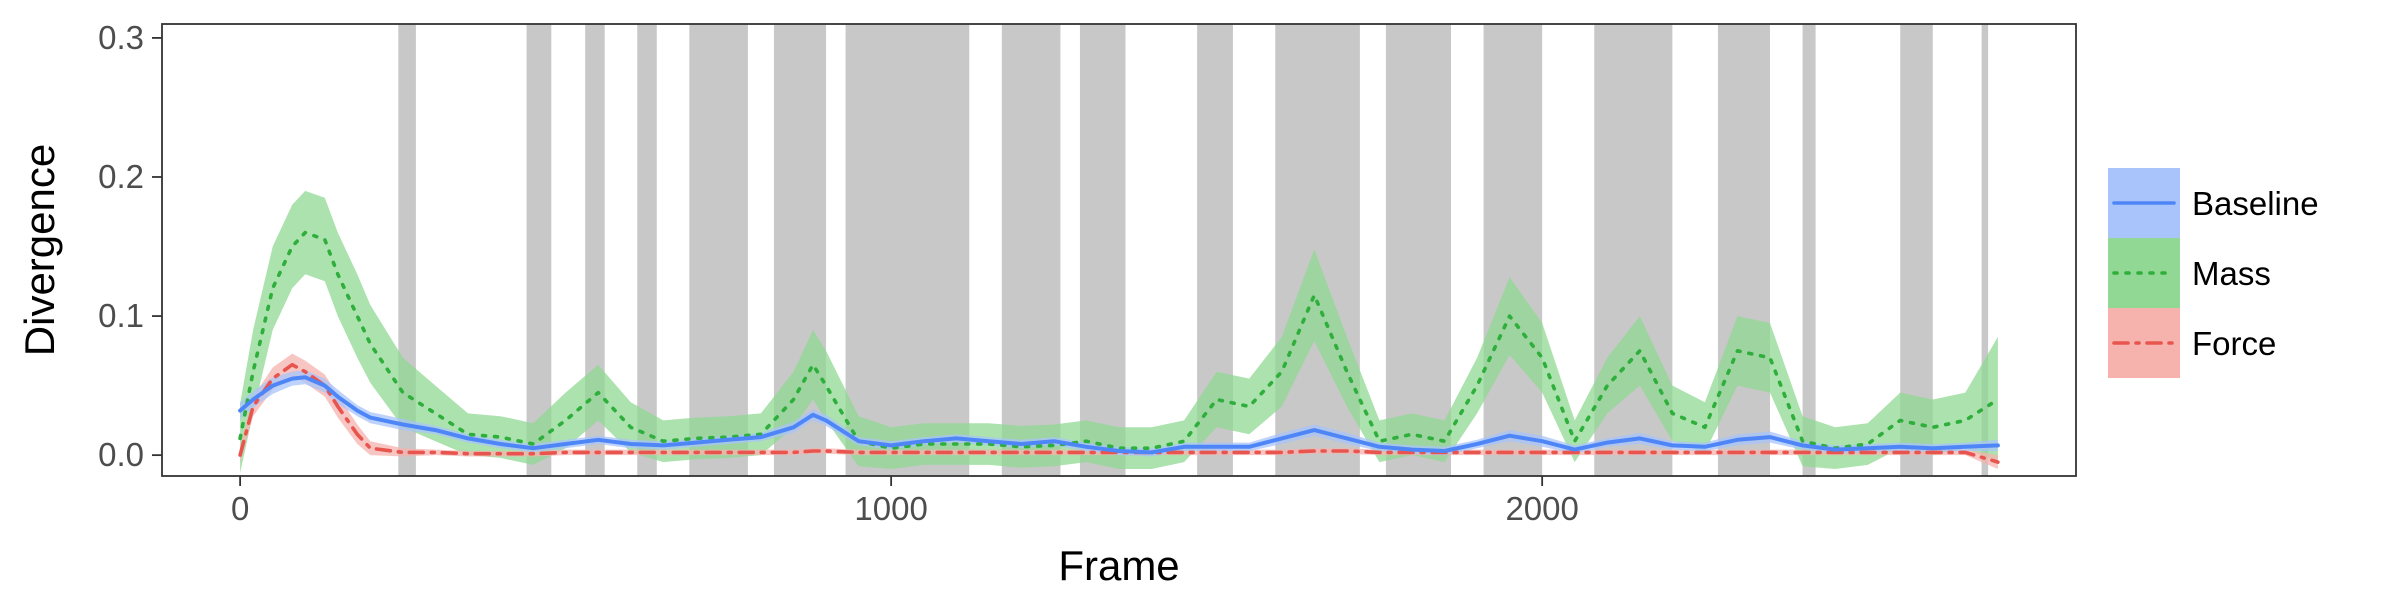 The image size is (2400, 605). Describe the element at coordinates (2231, 273) in the screenshot. I see `legend-label-mass: Mass` at that location.